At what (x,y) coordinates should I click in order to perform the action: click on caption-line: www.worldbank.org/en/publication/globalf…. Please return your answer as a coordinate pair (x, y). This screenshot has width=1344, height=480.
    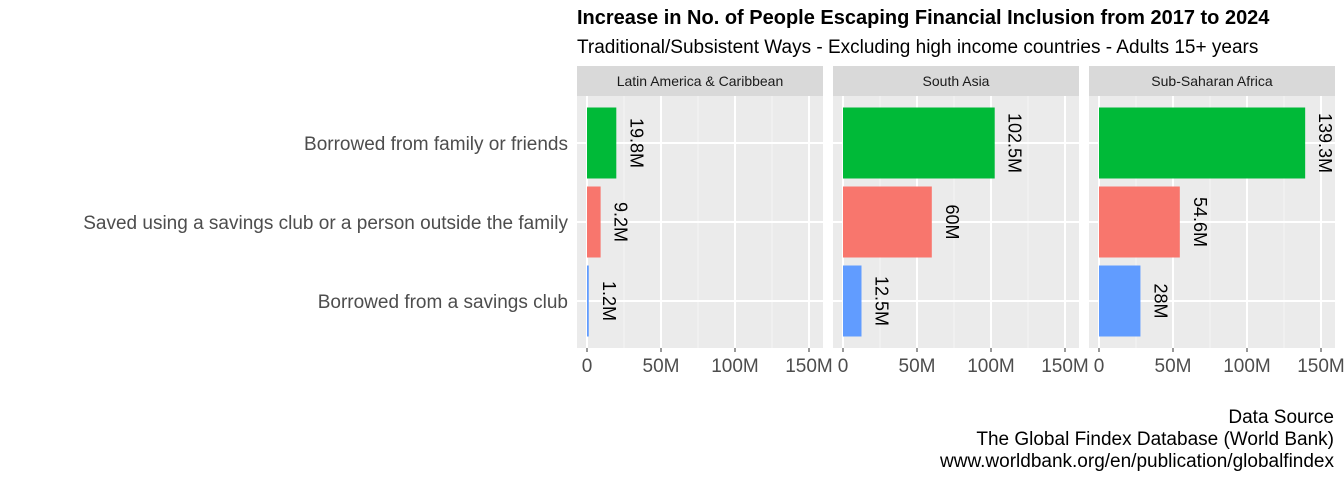
    Looking at the image, I should click on (1136, 461).